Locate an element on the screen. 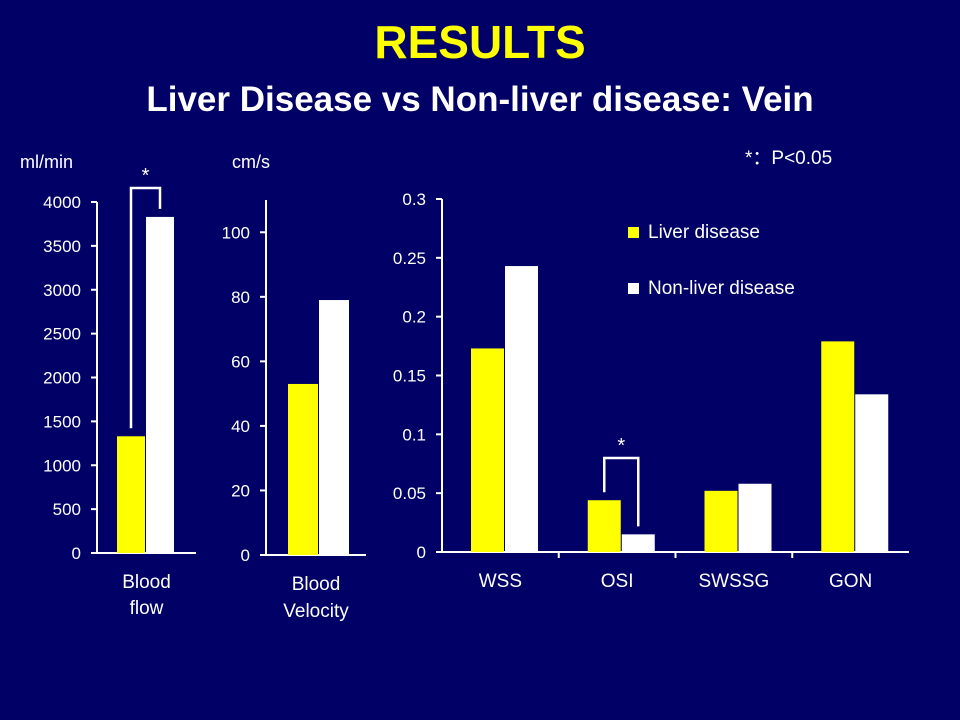 The image size is (960, 720). legend-swatch-liver is located at coordinates (633, 232).